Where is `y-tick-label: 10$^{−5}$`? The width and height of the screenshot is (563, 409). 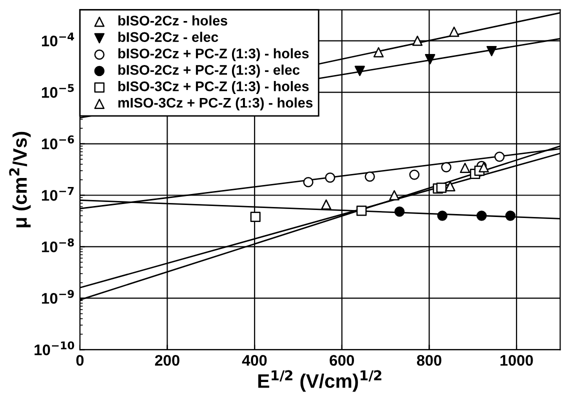 y-tick-label: 10$^{−5}$ is located at coordinates (58, 91).